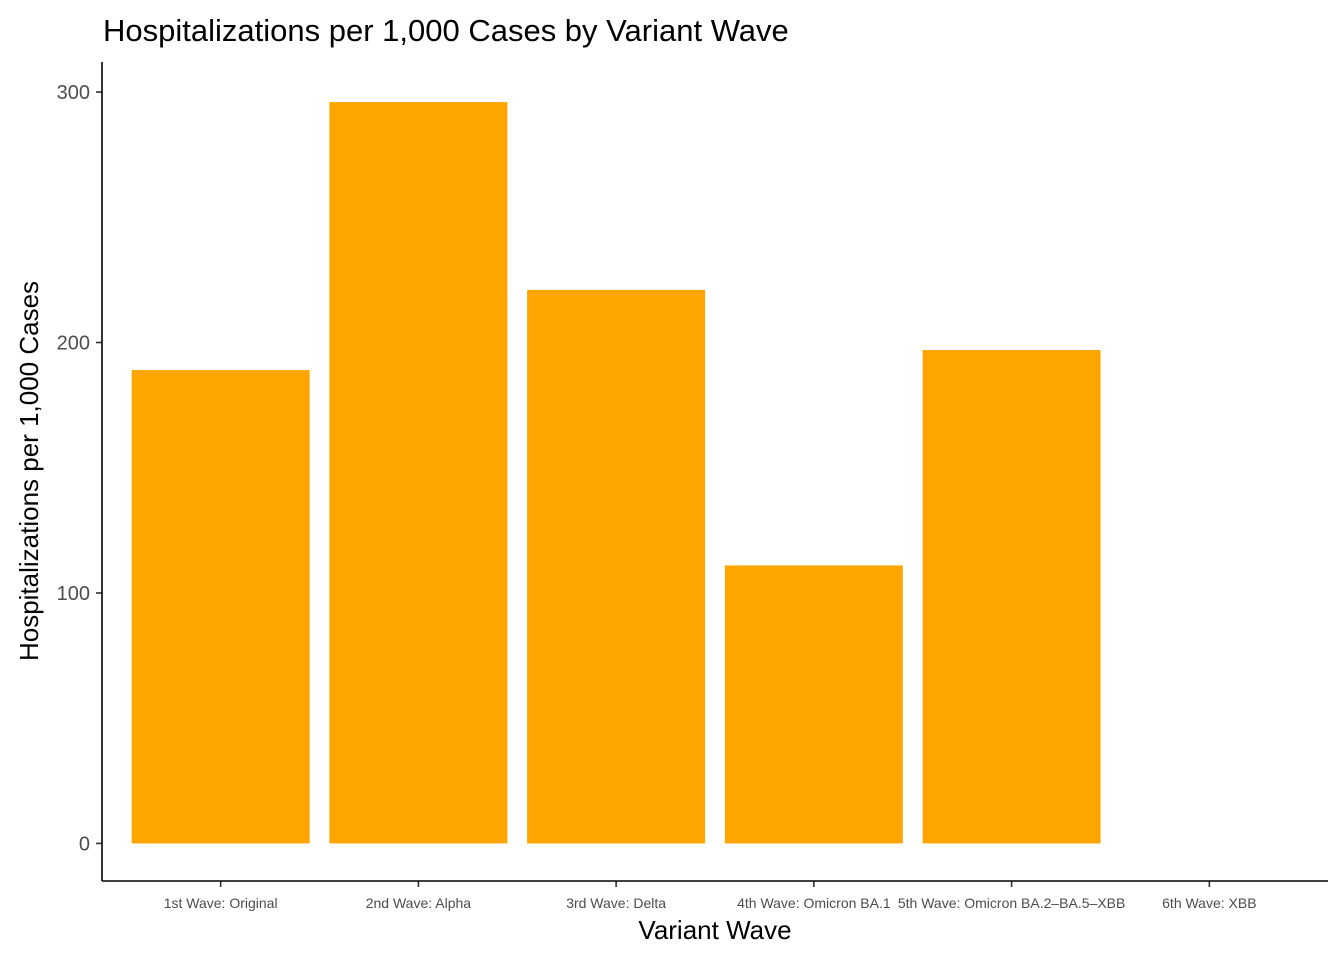 This screenshot has width=1344, height=960. I want to click on x-tick-label: 2nd Wave: Alpha, so click(419, 903).